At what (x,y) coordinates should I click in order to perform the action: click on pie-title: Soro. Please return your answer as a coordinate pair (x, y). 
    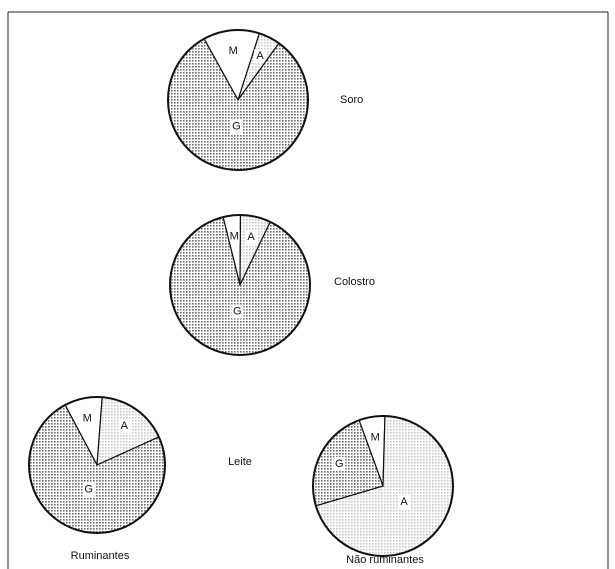
    Looking at the image, I should click on (351, 100).